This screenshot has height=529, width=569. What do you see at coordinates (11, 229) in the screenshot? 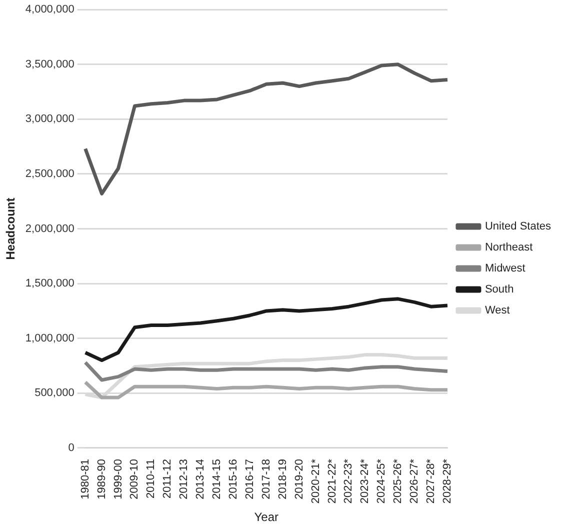
I see `y-axis-title: Headcount` at bounding box center [11, 229].